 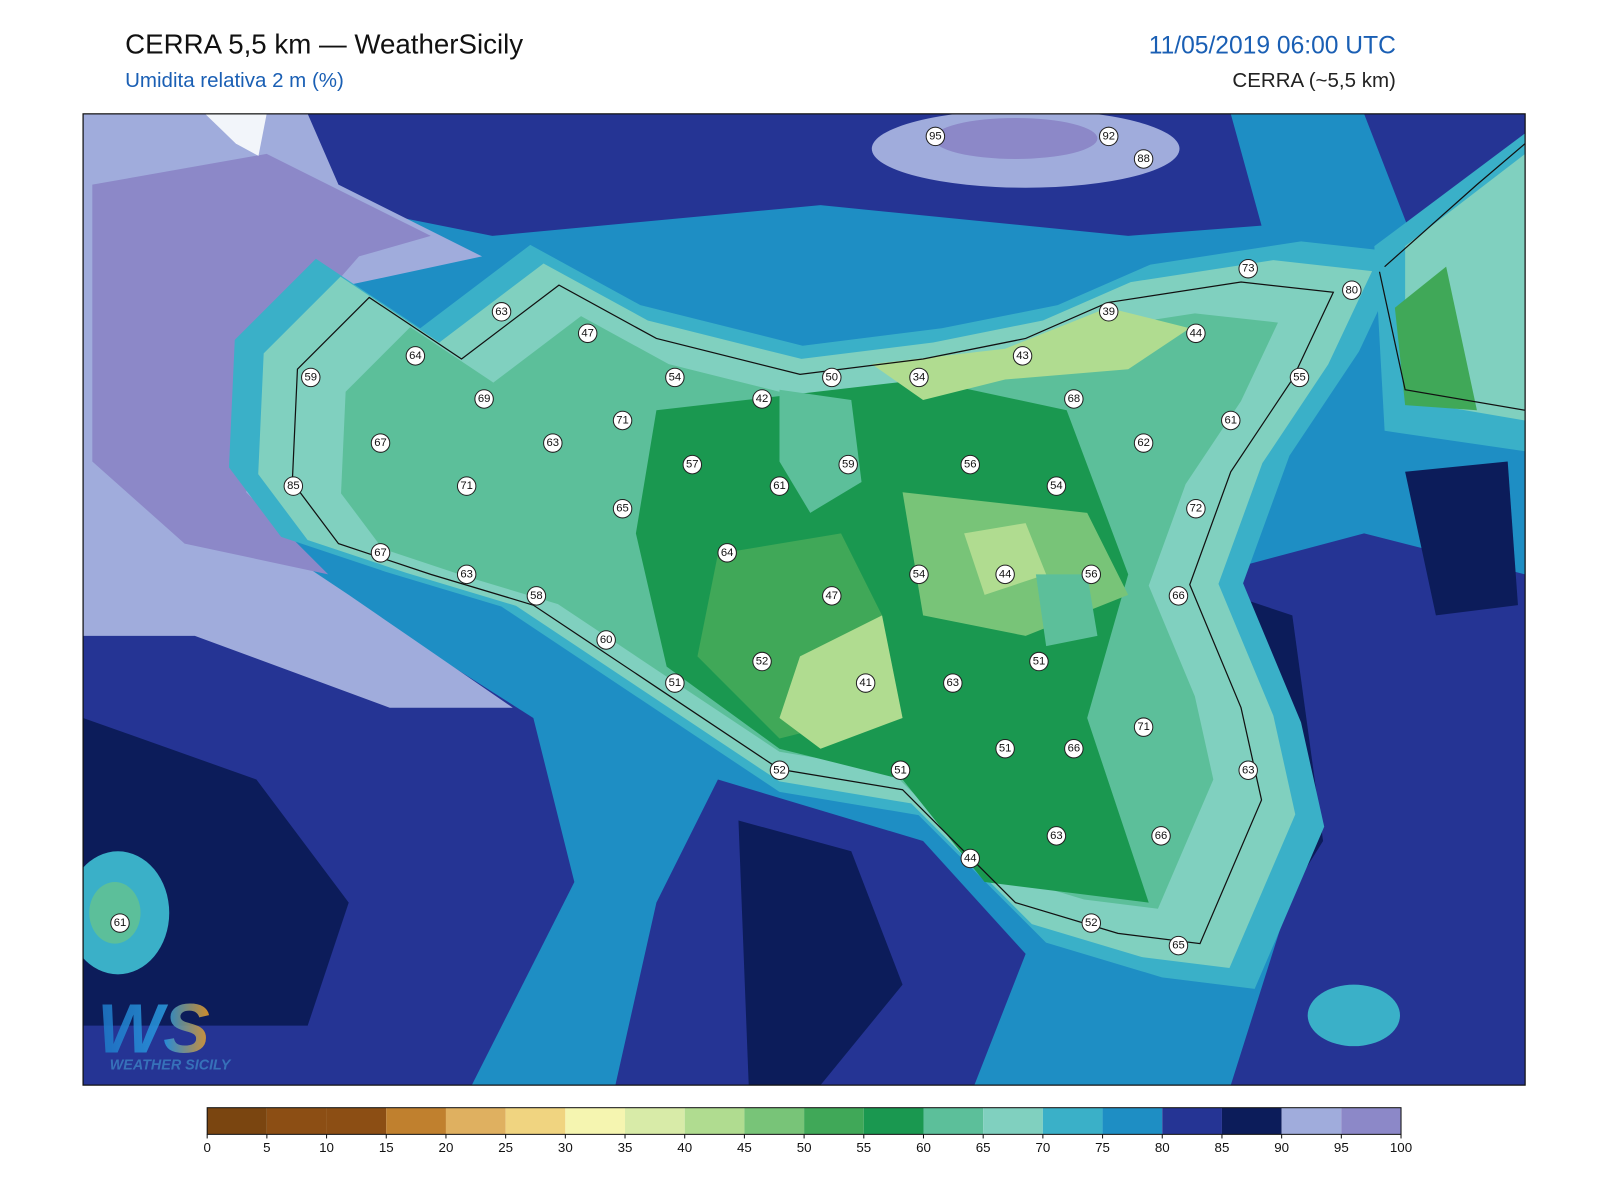 I want to click on model-label: CERRA (~5,5 km), so click(x=1313, y=80).